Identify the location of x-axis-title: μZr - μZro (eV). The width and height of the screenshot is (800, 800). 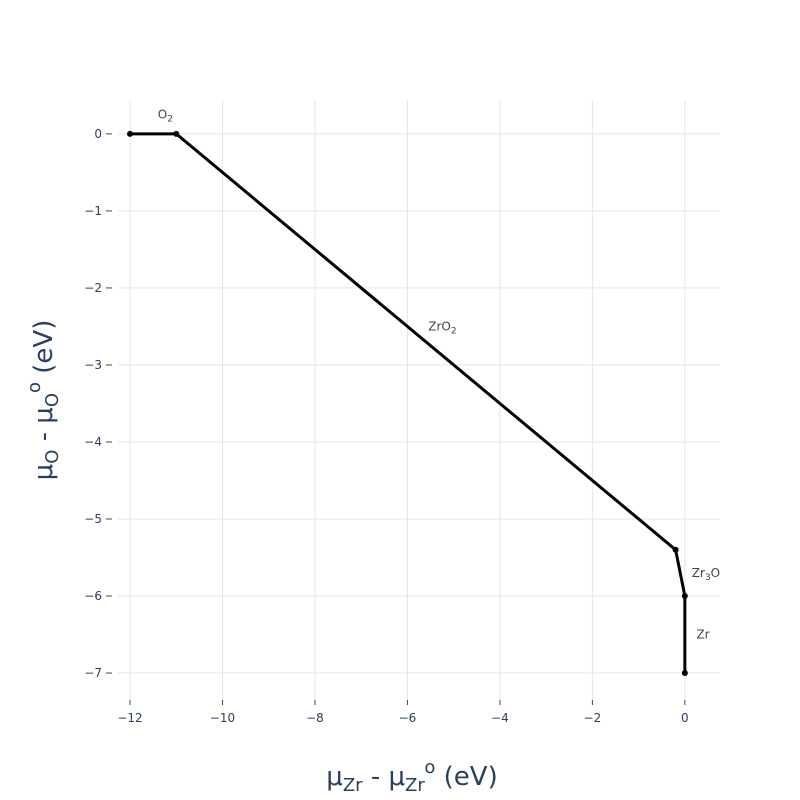
(411, 776).